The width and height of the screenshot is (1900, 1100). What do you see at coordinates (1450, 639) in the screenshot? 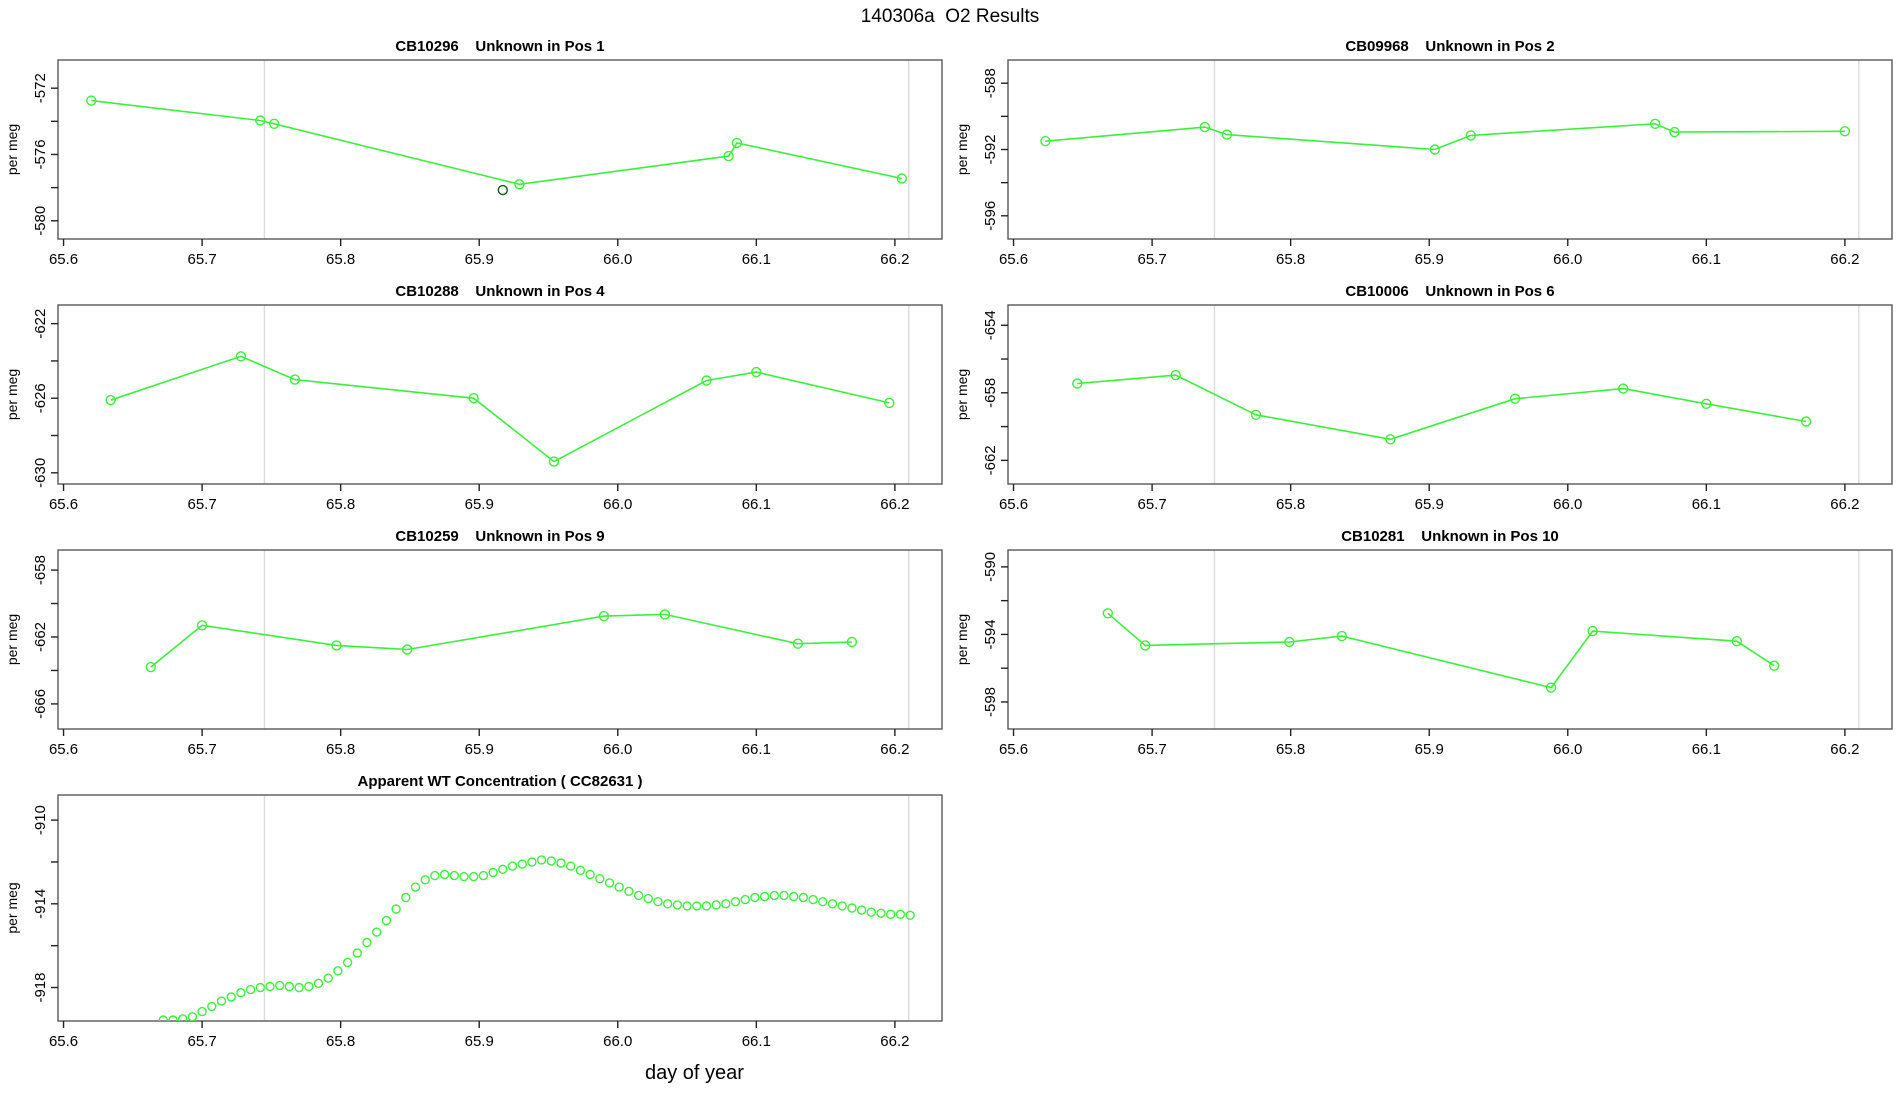
I see `plot-box` at bounding box center [1450, 639].